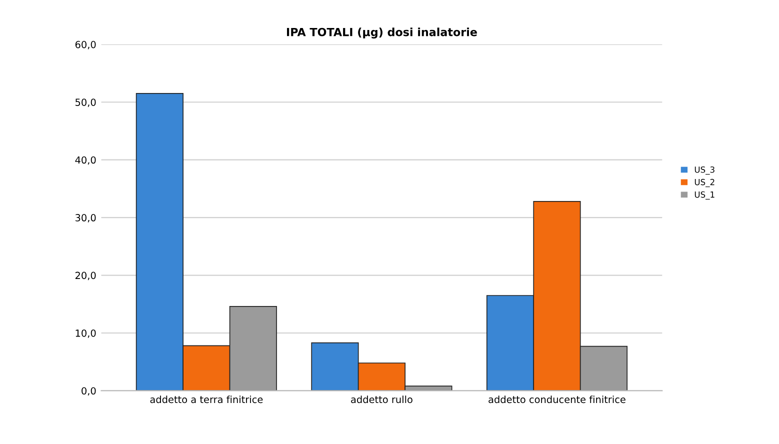 The height and width of the screenshot is (444, 779). Describe the element at coordinates (86, 333) in the screenshot. I see `y-tick-label: 10,0` at that location.